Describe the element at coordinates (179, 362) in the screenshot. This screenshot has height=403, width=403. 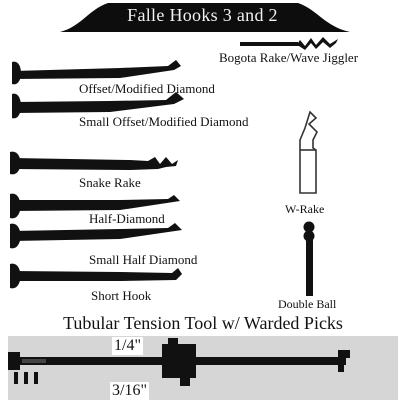
I see `tubular-tension-tool-illustration` at that location.